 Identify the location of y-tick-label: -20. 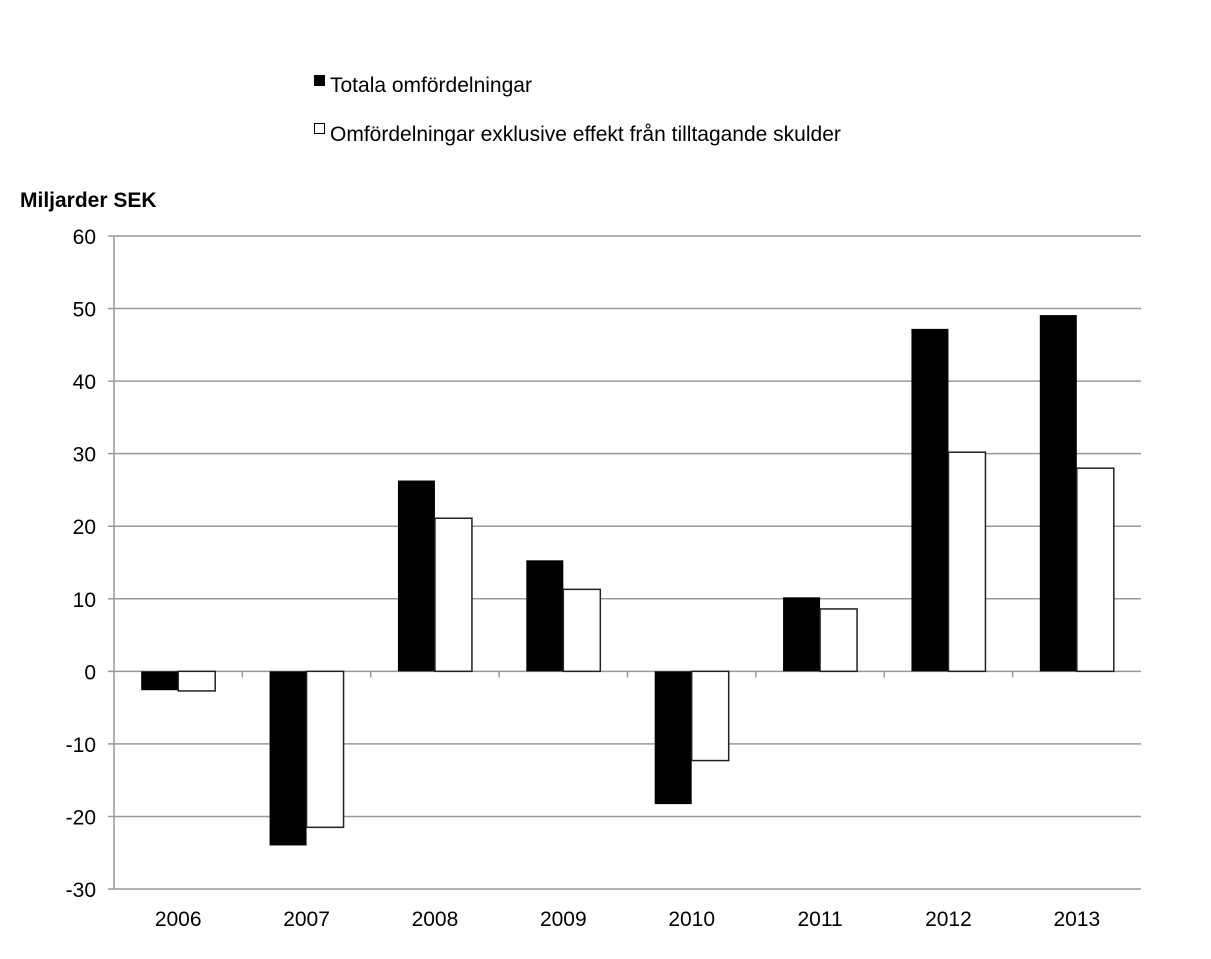
(81, 817).